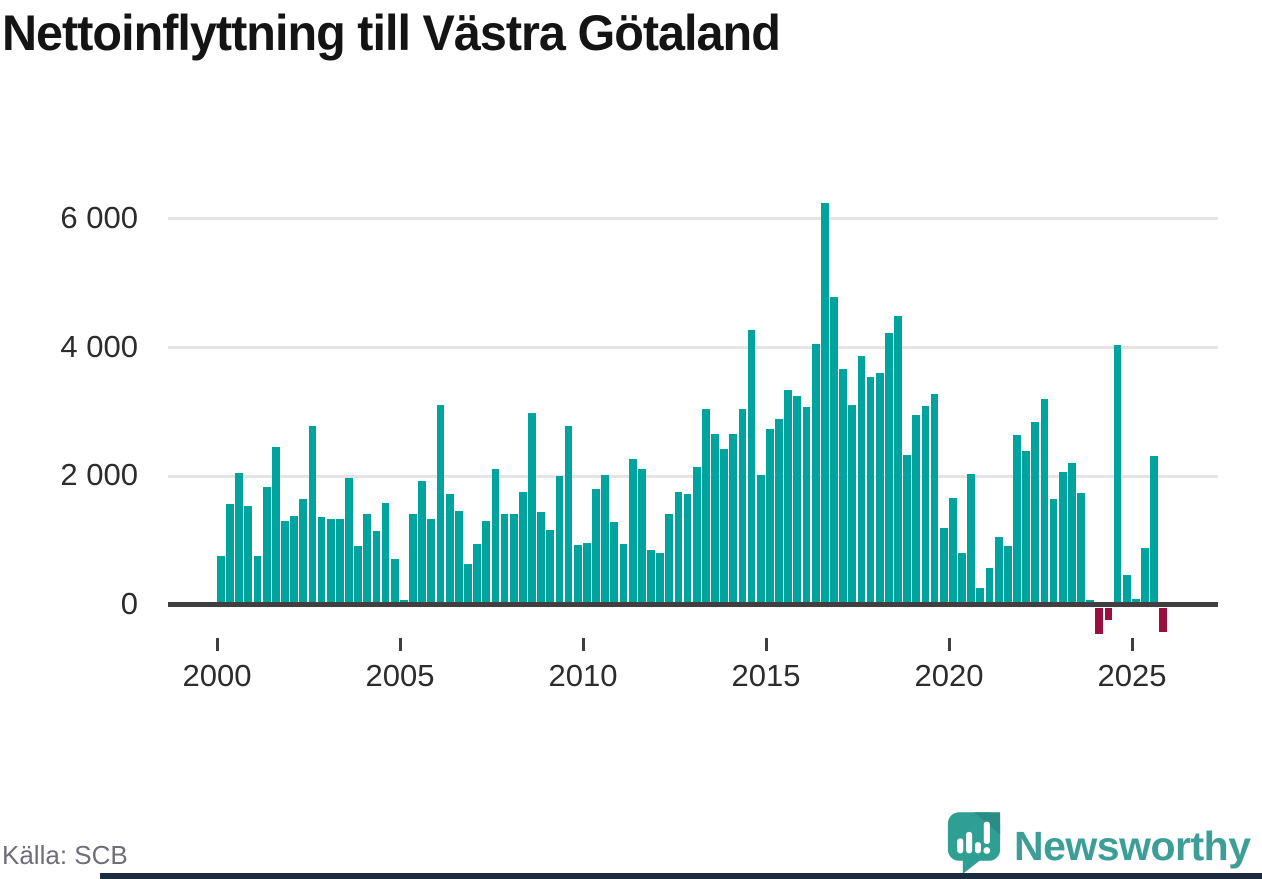  I want to click on bar-2007Q4, so click(504, 559).